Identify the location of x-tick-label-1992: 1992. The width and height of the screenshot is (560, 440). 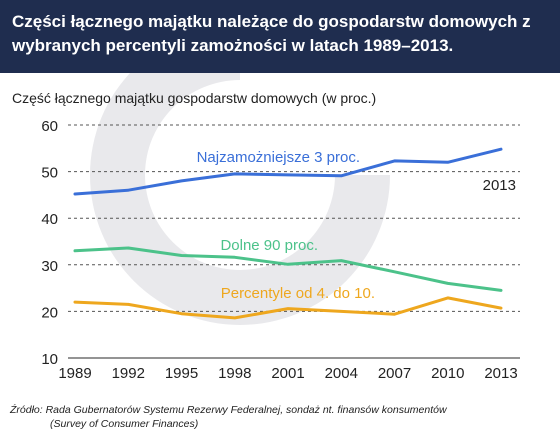
(128, 373).